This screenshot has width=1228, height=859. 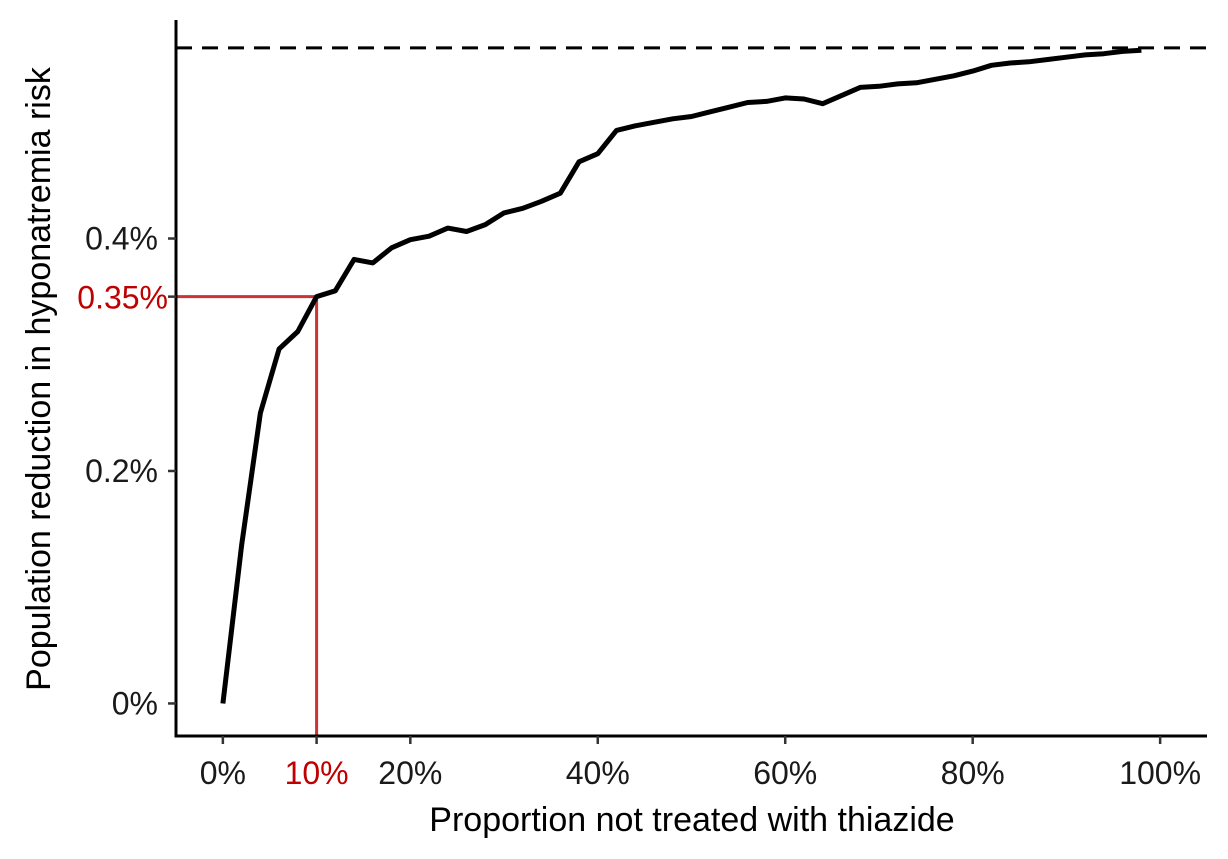 I want to click on x-tick-label: 20%, so click(x=410, y=773).